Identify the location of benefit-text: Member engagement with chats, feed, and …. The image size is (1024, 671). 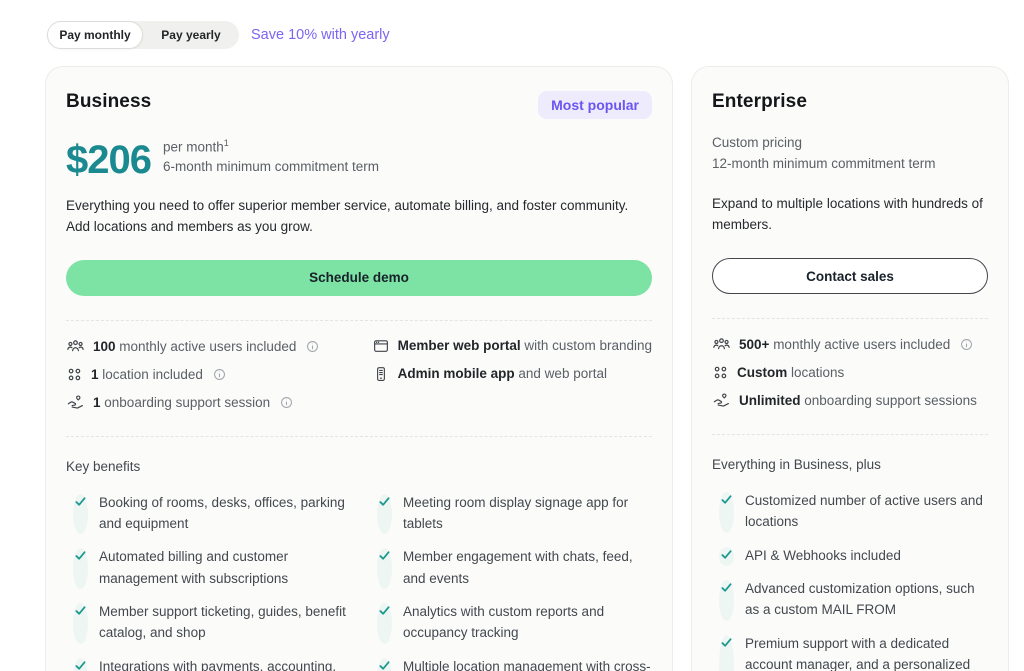
(518, 567).